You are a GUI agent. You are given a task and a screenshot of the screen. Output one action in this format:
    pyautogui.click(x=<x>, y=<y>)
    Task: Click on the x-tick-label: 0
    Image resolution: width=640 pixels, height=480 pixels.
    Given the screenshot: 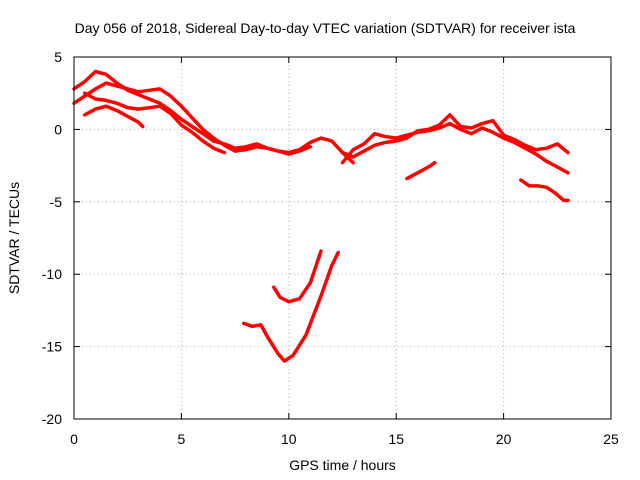 What is the action you would take?
    pyautogui.click(x=74, y=439)
    